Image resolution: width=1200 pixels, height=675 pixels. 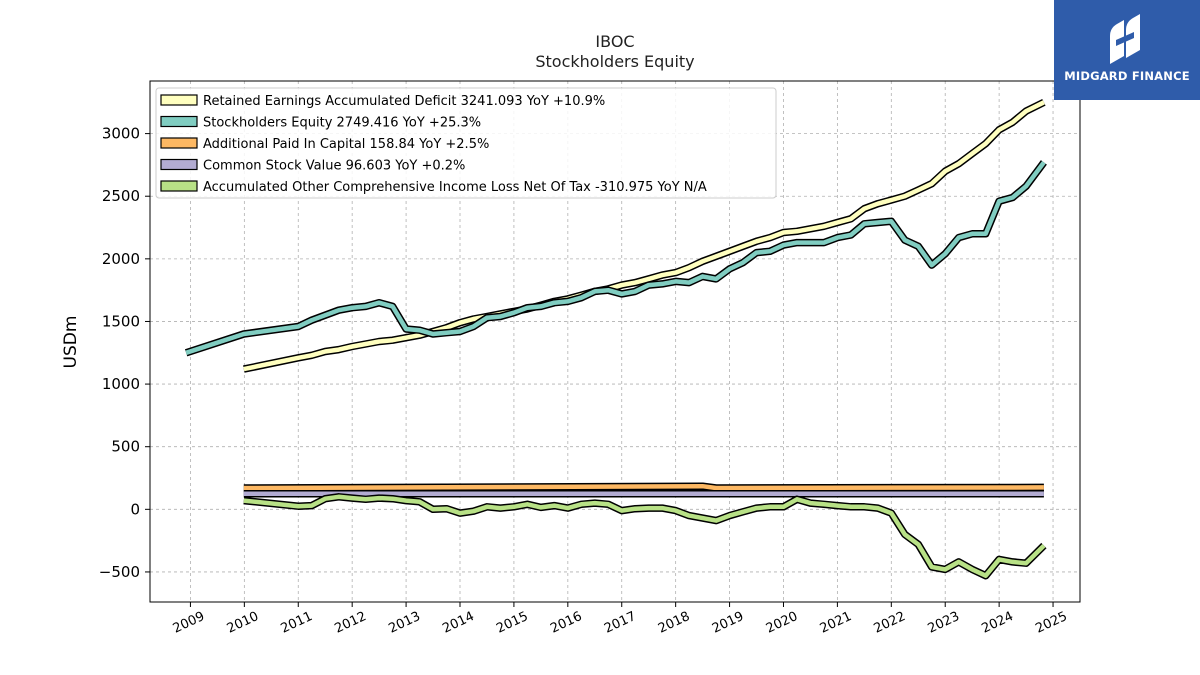 What do you see at coordinates (334, 166) in the screenshot?
I see `legend-label-3: Common Stock Value 96.603 YoY +0.2%` at bounding box center [334, 166].